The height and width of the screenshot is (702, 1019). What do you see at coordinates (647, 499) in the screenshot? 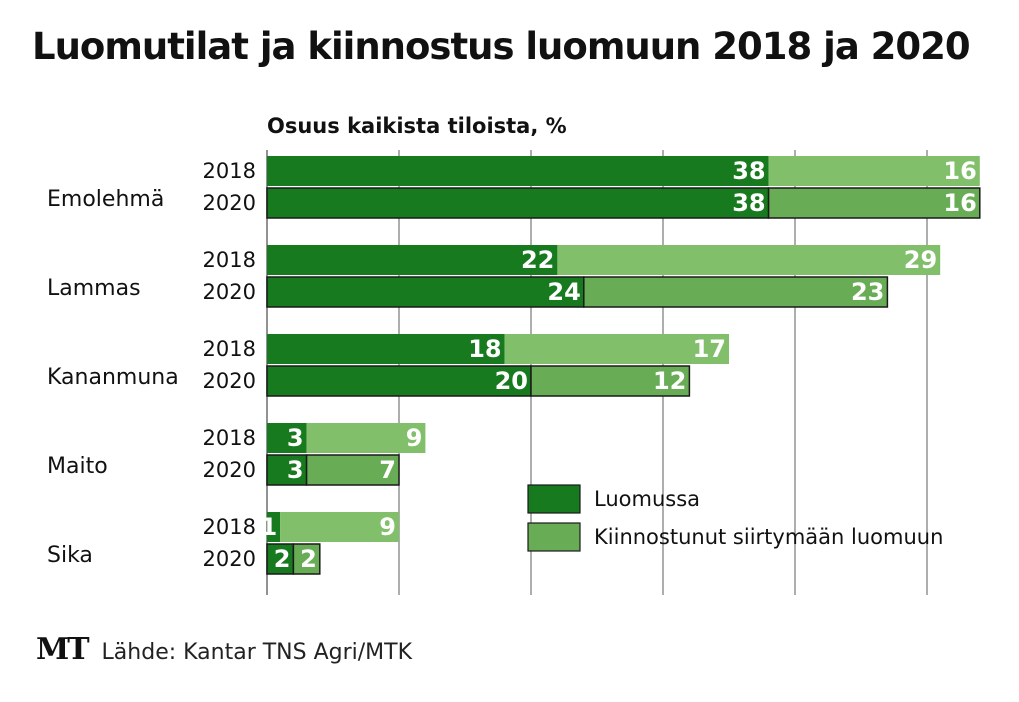
I see `legend-label: Luomussa` at bounding box center [647, 499].